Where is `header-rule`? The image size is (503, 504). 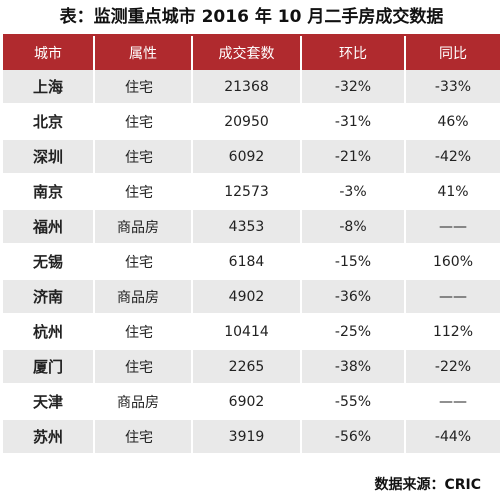
header-rule is located at coordinates (251, 35).